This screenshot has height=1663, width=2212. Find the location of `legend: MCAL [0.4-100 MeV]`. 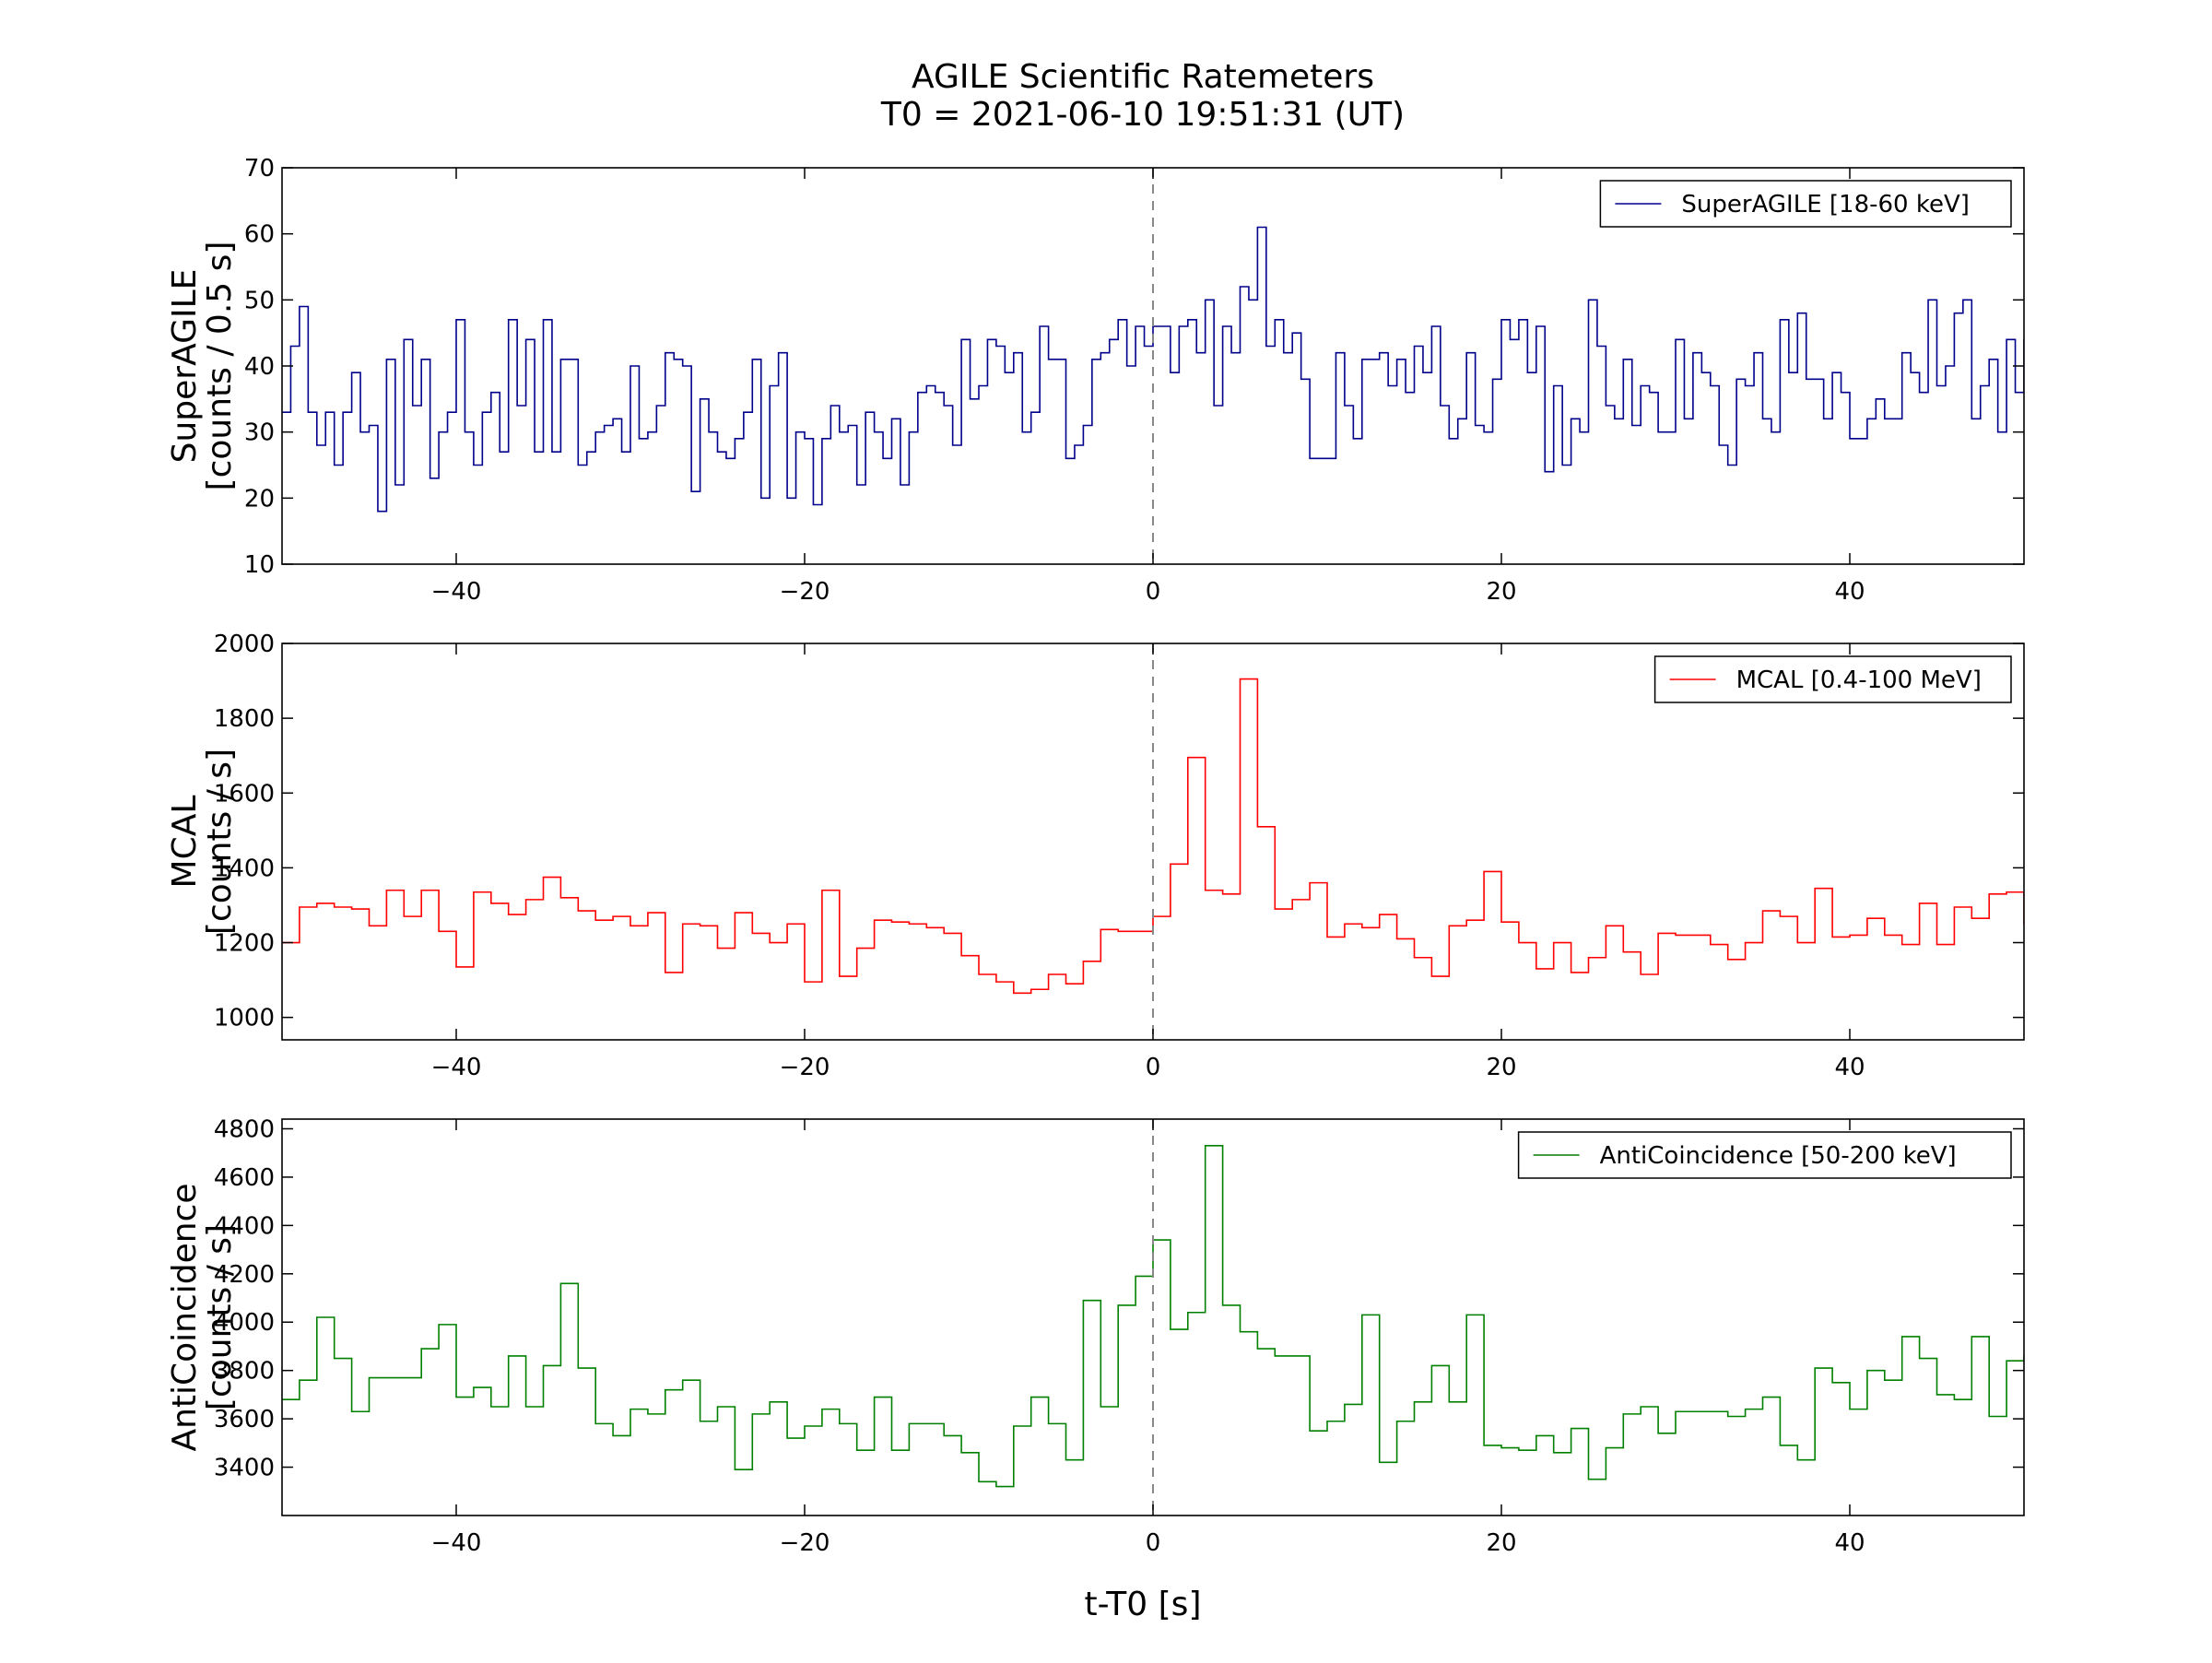

legend: MCAL [0.4-100 MeV] is located at coordinates (1832, 679).